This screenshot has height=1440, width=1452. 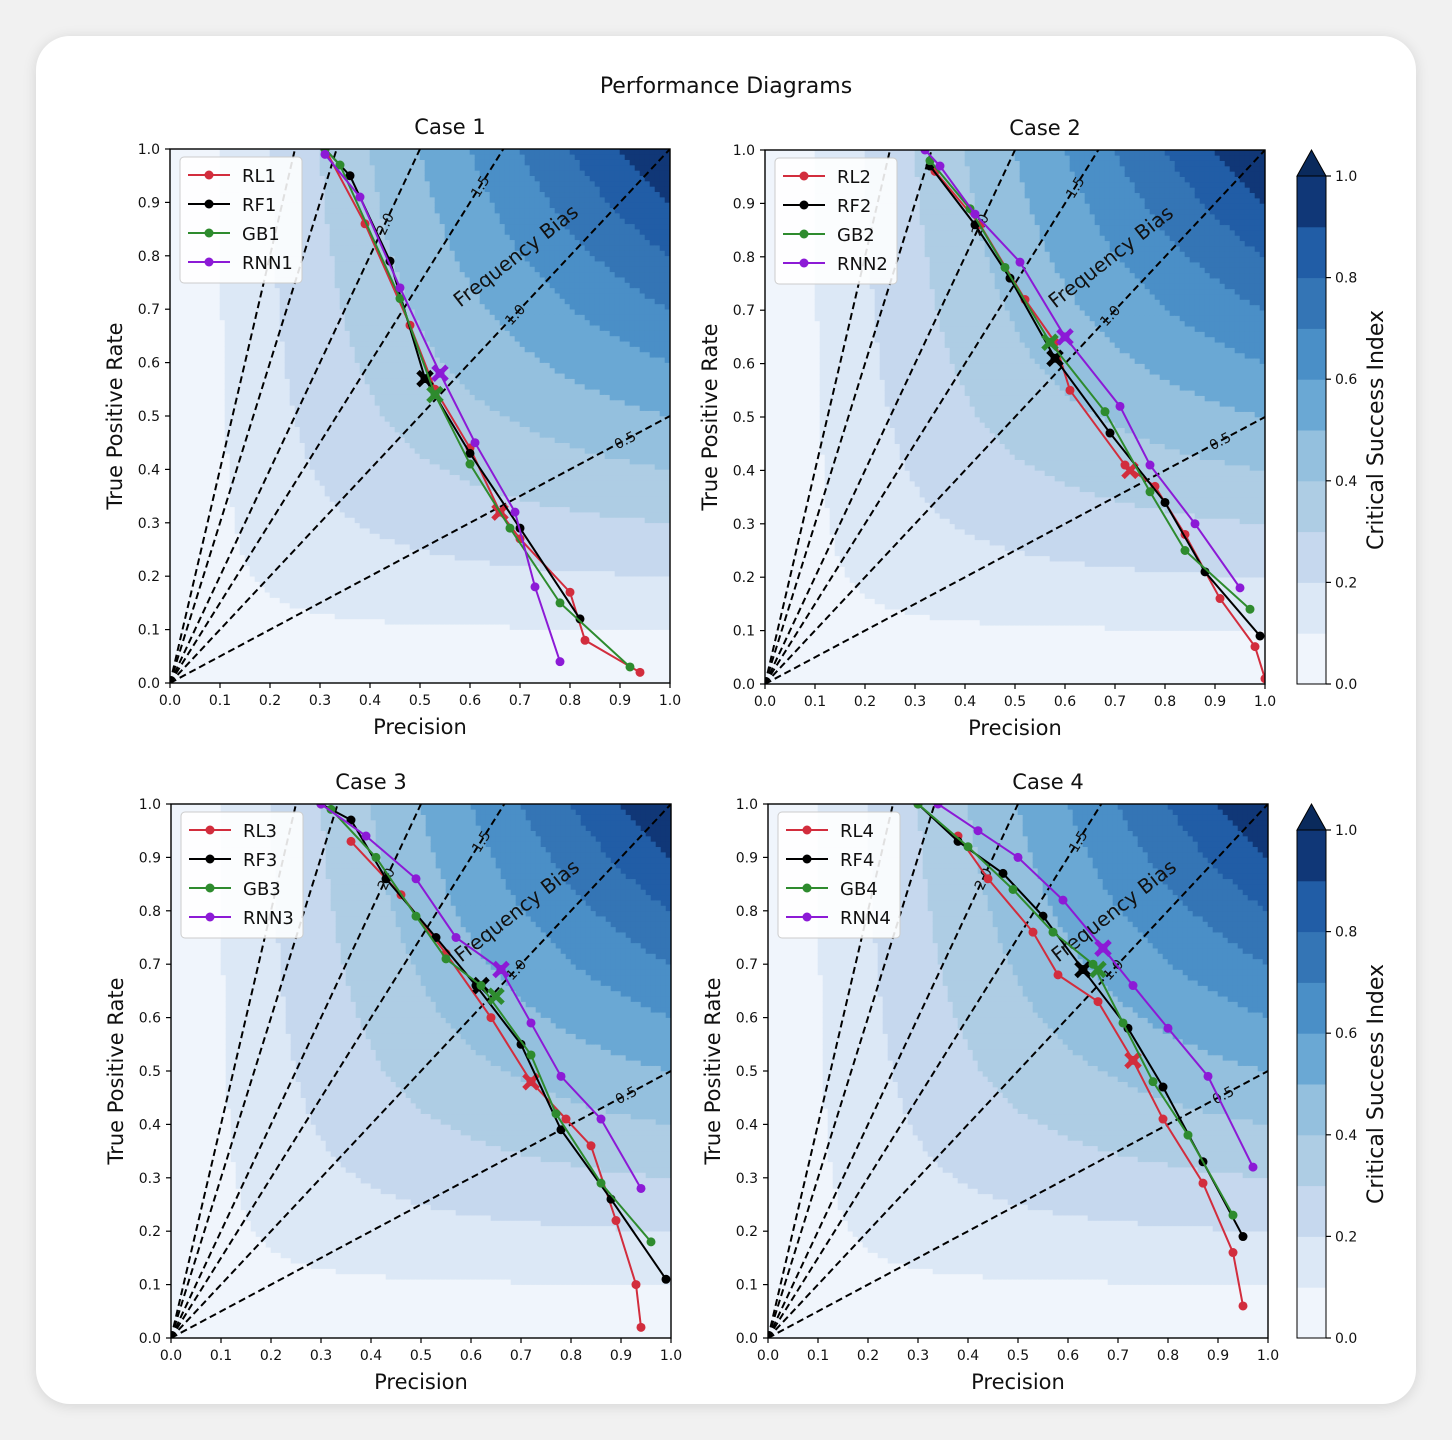 What do you see at coordinates (570, 701) in the screenshot?
I see `x-tick-label: 0.8` at bounding box center [570, 701].